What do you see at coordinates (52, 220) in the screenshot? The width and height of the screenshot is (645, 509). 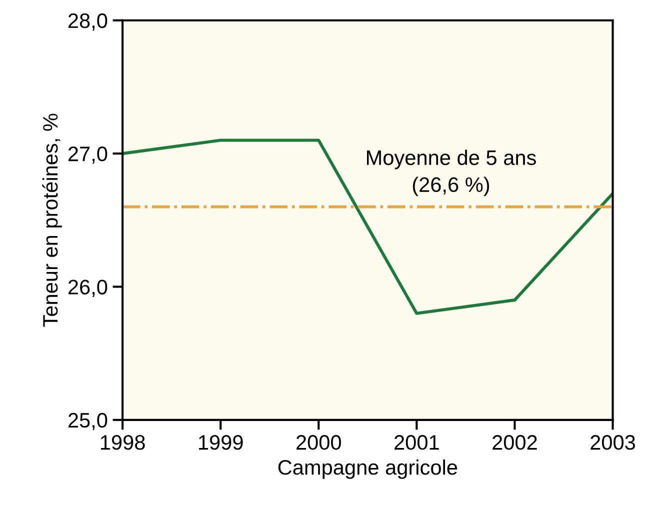 I see `y-axis-title: Teneur en protéines, %` at bounding box center [52, 220].